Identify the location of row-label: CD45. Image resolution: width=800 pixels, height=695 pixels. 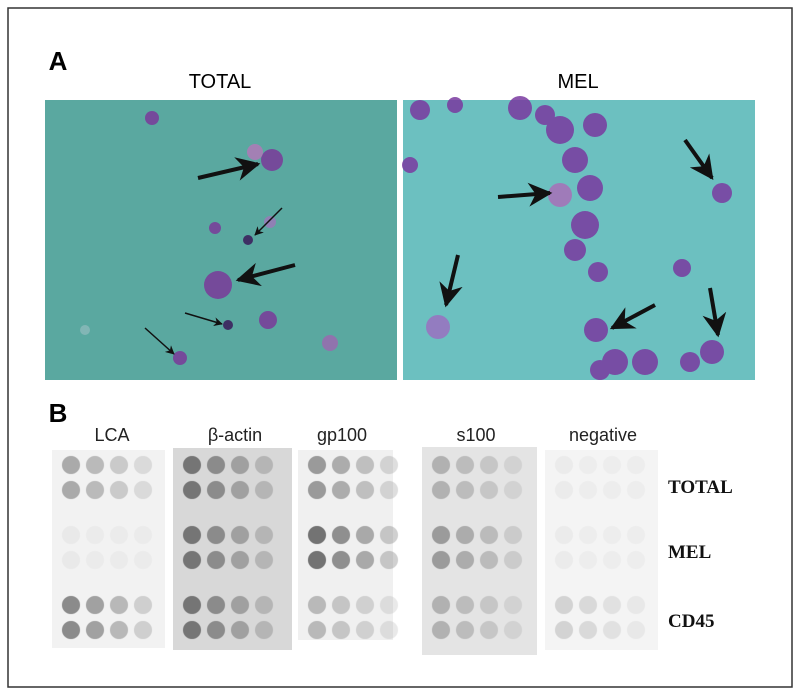
(691, 621).